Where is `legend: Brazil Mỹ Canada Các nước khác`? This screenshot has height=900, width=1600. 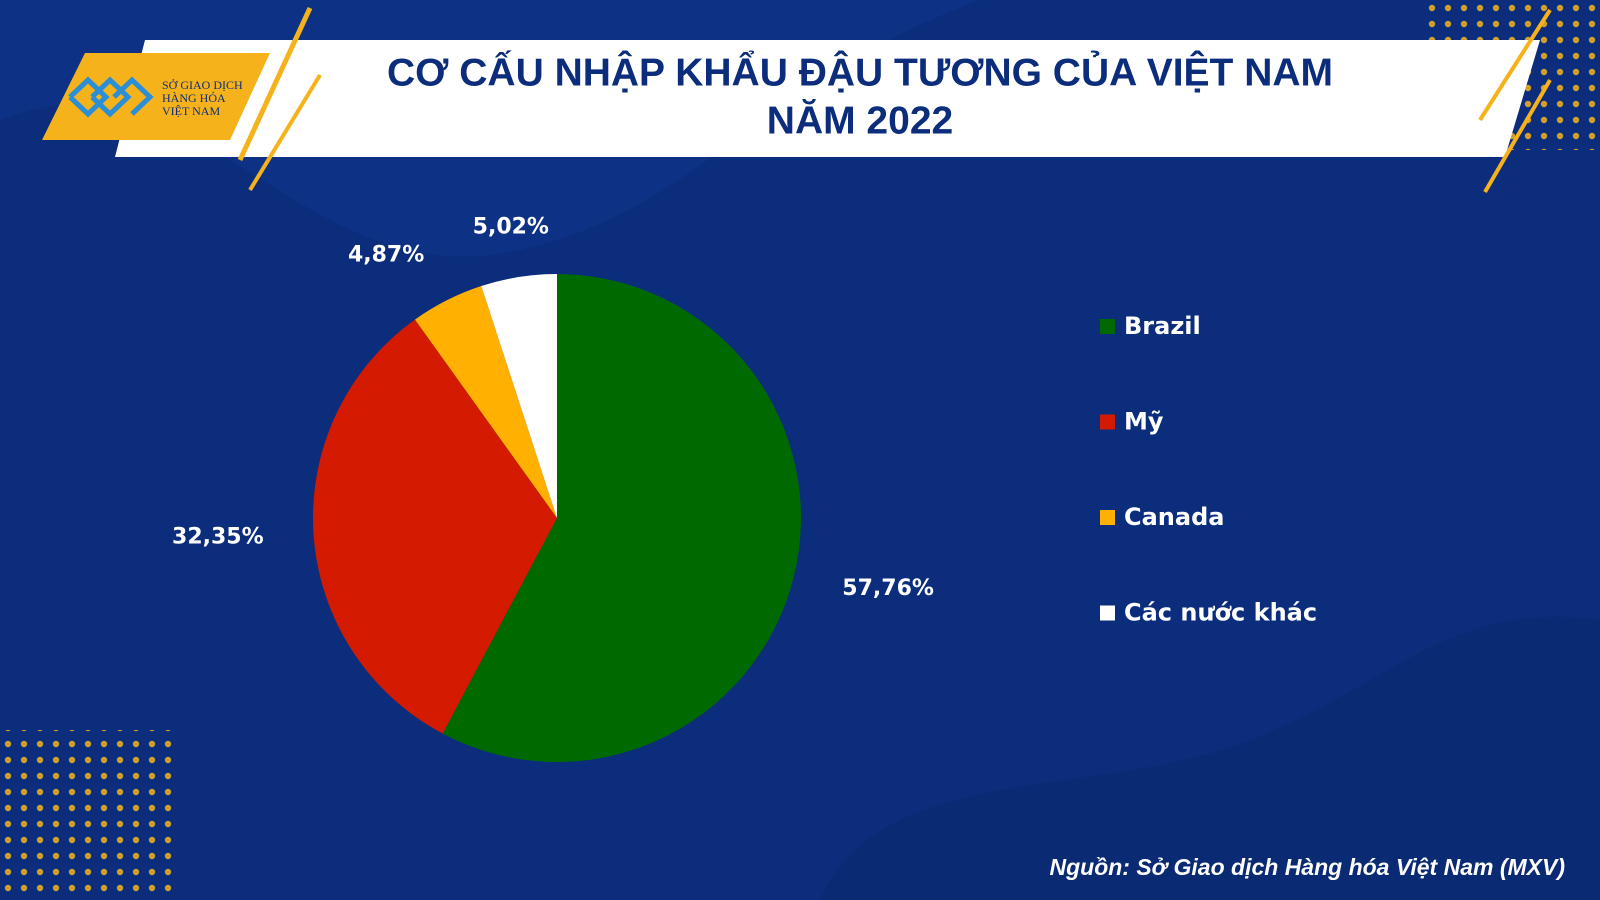
legend: Brazil Mỹ Canada Các nước khác is located at coordinates (1208, 469).